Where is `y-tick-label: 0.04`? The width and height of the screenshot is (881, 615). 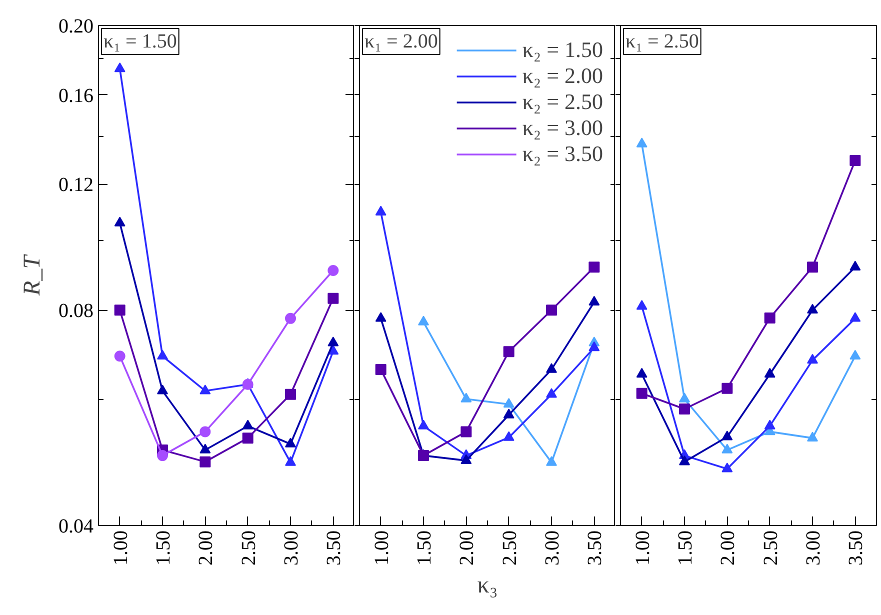
y-tick-label: 0.04 is located at coordinates (76, 527).